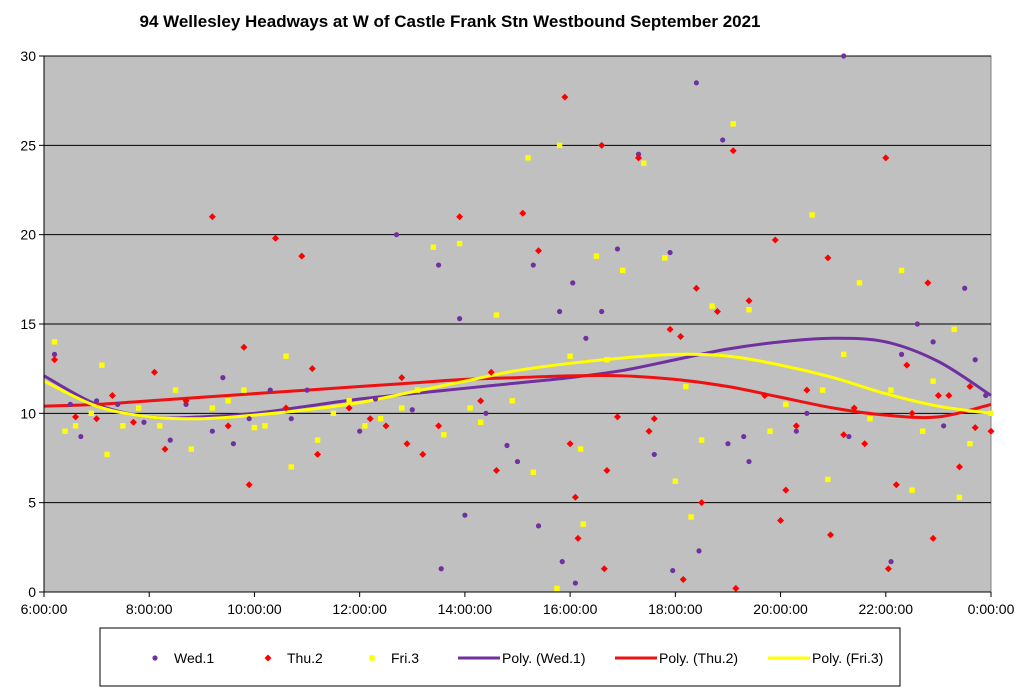 The image size is (1024, 698). Describe the element at coordinates (544, 658) in the screenshot. I see `legend-label: Poly. (Wed.1)` at that location.